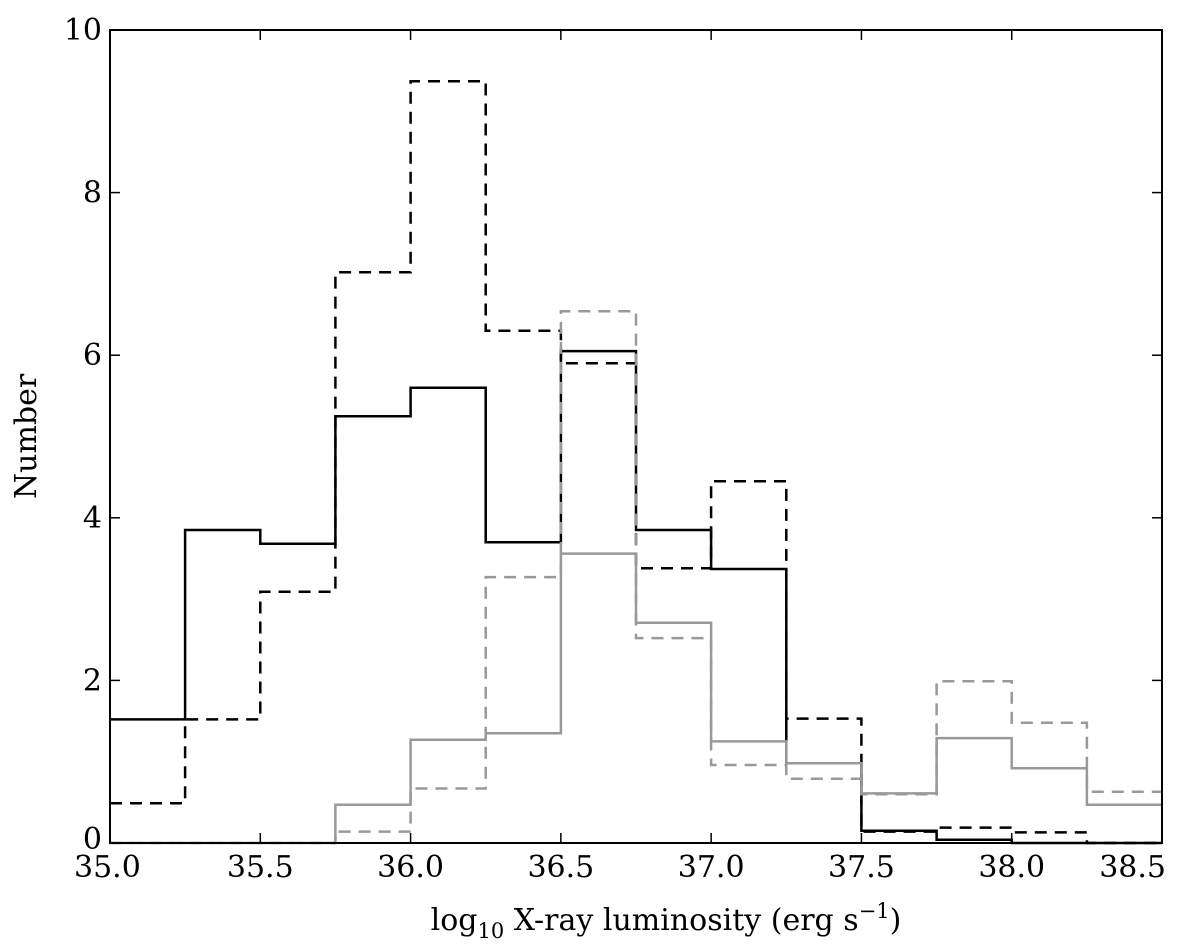 The height and width of the screenshot is (947, 1200). What do you see at coordinates (681, 920) in the screenshot?
I see `x-axis-label-main: X-ray luminosity (erg s` at bounding box center [681, 920].